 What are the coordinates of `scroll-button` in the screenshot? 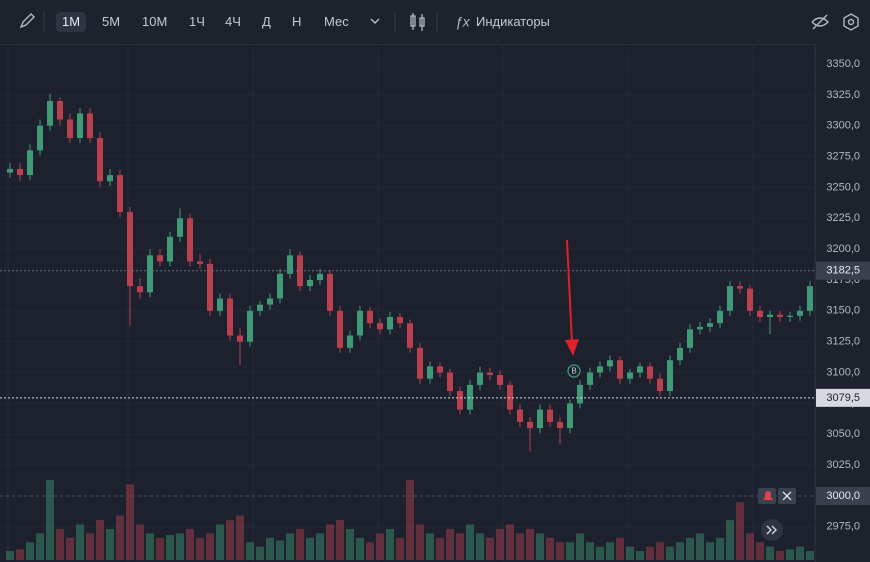 It's located at (772, 530).